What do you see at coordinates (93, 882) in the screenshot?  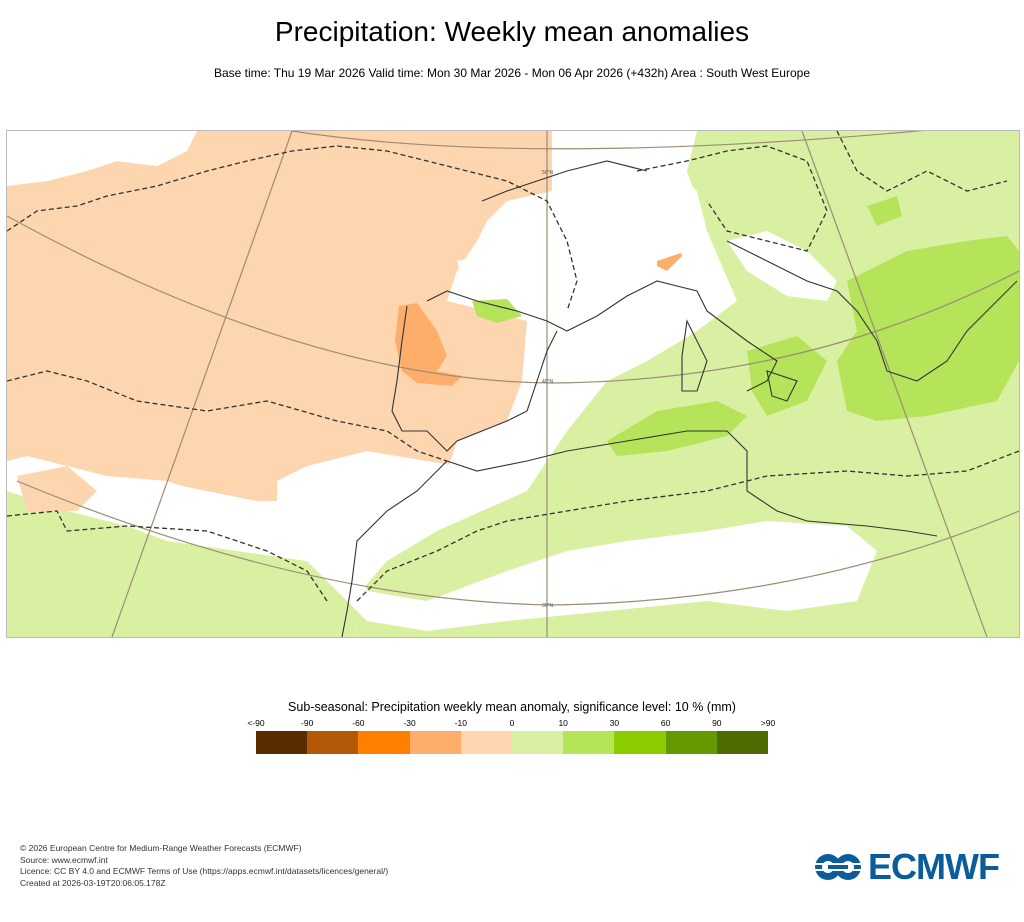 I see `created-text: Created at 2026-03-19T20:06:05.178Z` at bounding box center [93, 882].